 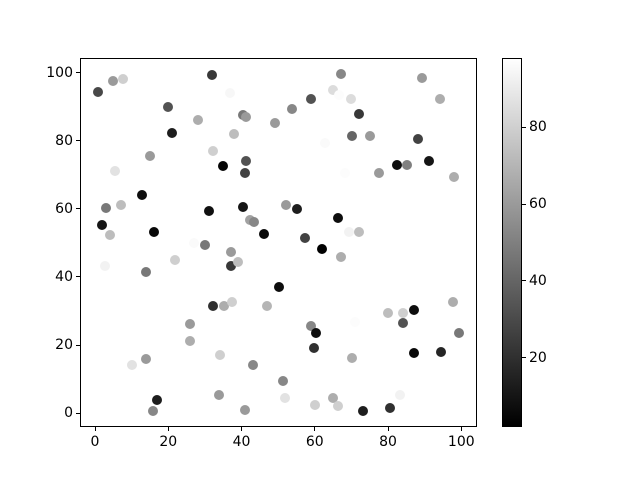 What do you see at coordinates (314, 442) in the screenshot?
I see `x-tick-label: 60` at bounding box center [314, 442].